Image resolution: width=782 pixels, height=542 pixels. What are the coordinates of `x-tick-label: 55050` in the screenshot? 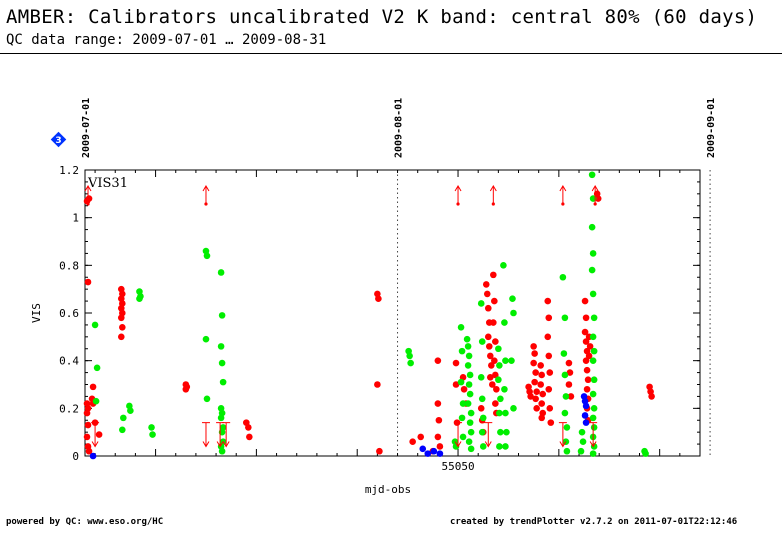 It's located at (457, 466).